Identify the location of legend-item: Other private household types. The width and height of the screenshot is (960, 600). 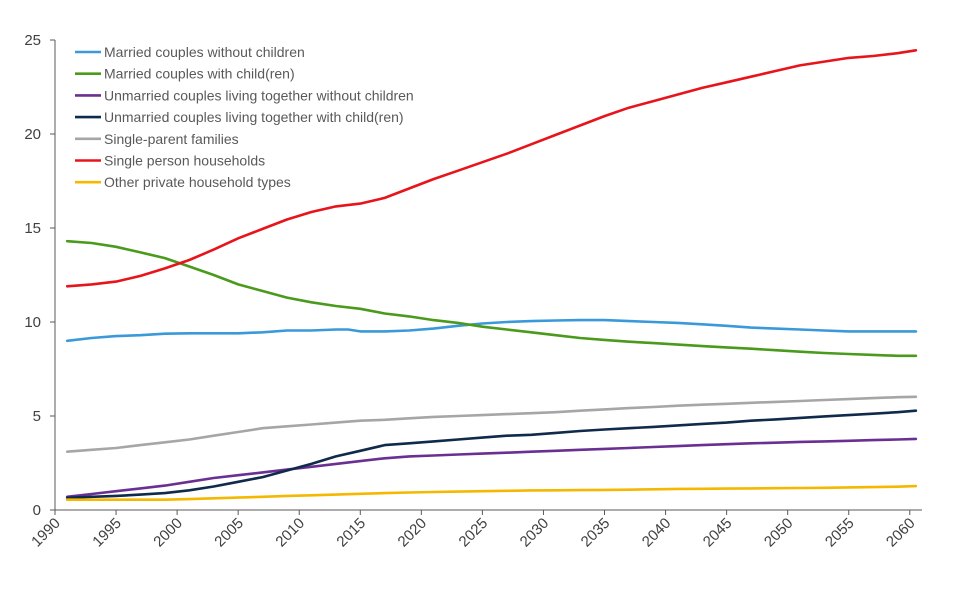
(183, 182).